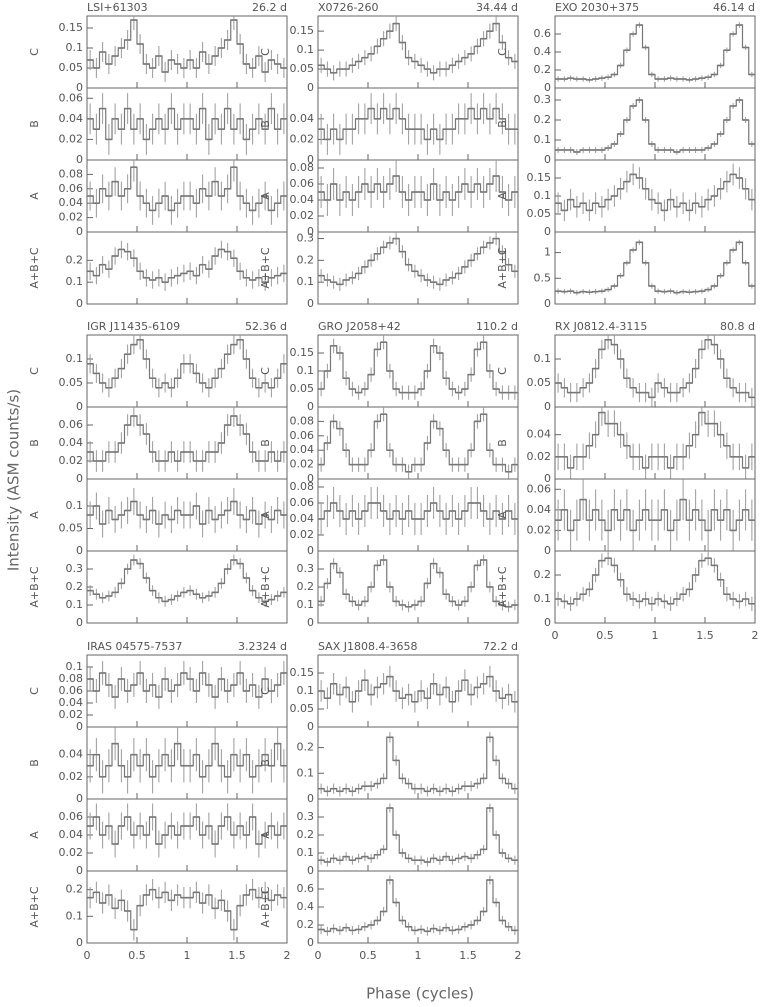 This screenshot has height=1007, width=761. What do you see at coordinates (265, 443) in the screenshot?
I see `panel-label: B` at bounding box center [265, 443].